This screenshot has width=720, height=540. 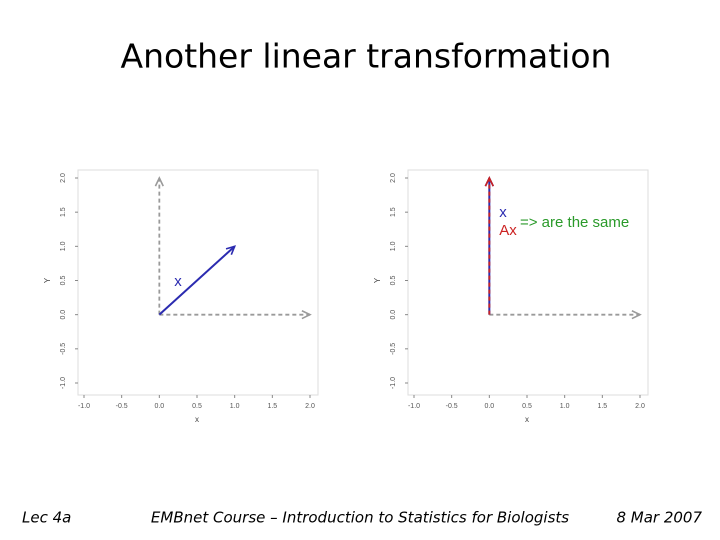 What do you see at coordinates (508, 230) in the screenshot?
I see `vector-label: Ax` at bounding box center [508, 230].